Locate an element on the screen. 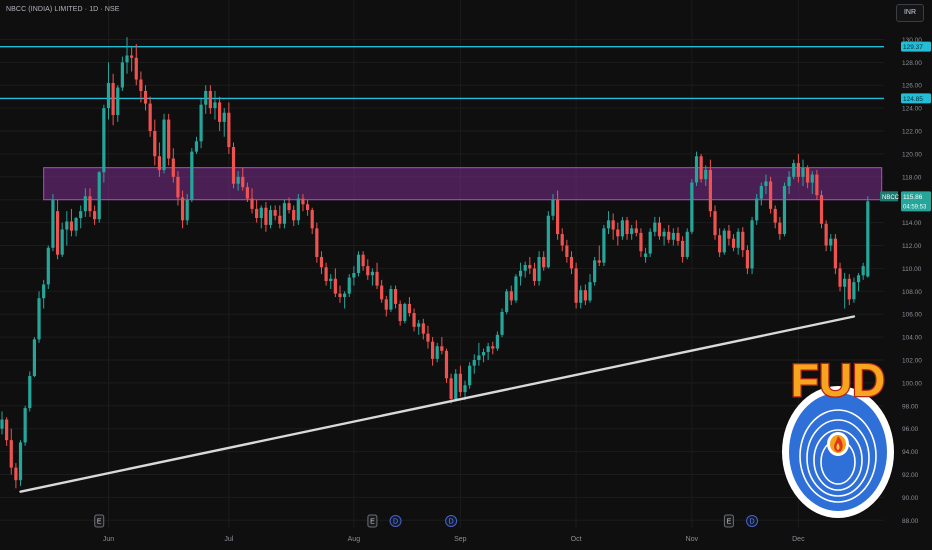 This screenshot has width=932, height=550. zone-rect is located at coordinates (463, 184).